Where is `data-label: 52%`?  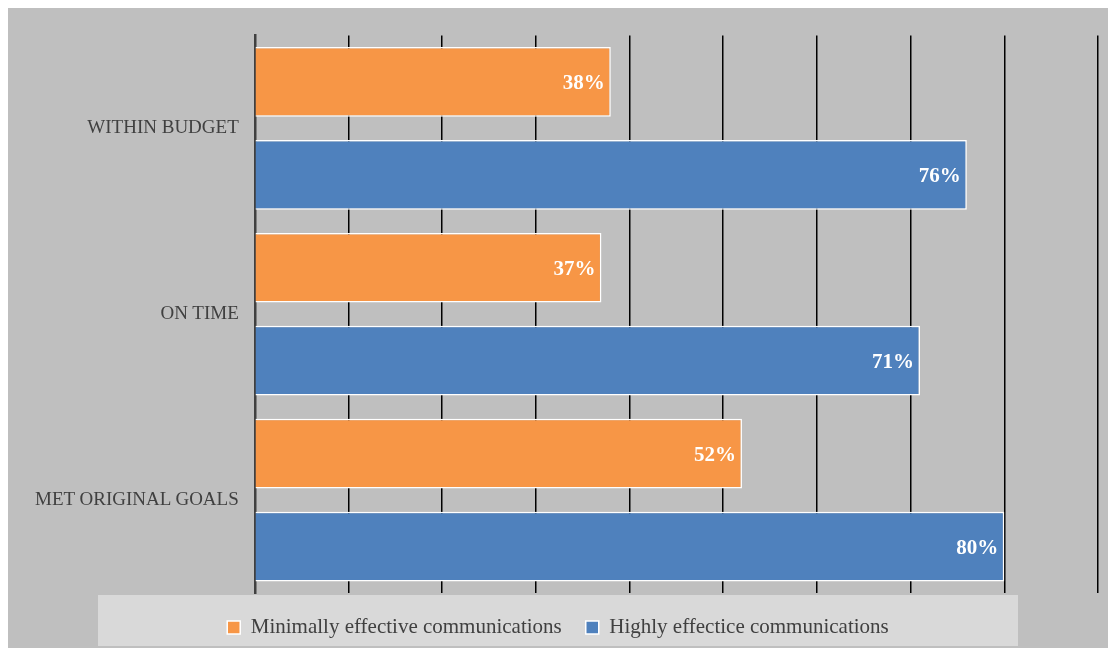
data-label: 52% is located at coordinates (714, 454).